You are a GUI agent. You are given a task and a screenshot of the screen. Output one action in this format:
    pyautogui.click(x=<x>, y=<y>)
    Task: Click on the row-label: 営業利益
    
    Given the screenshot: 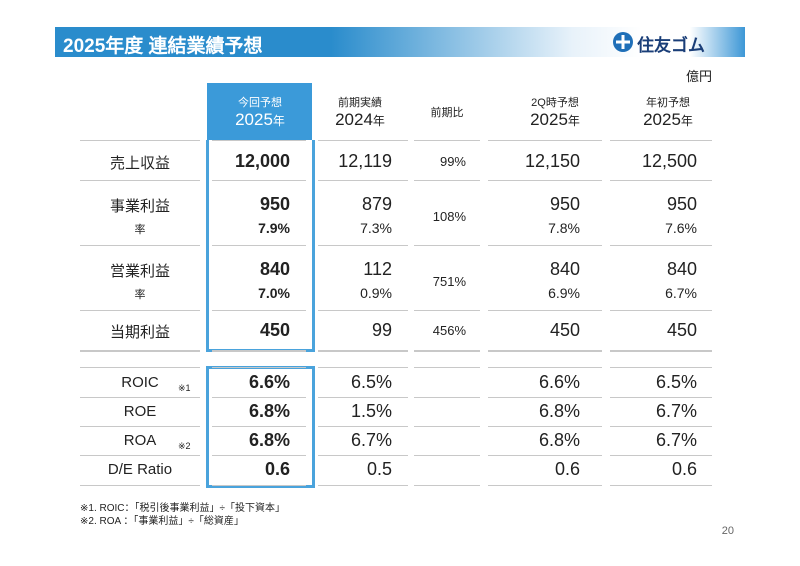 What is the action you would take?
    pyautogui.click(x=139, y=271)
    